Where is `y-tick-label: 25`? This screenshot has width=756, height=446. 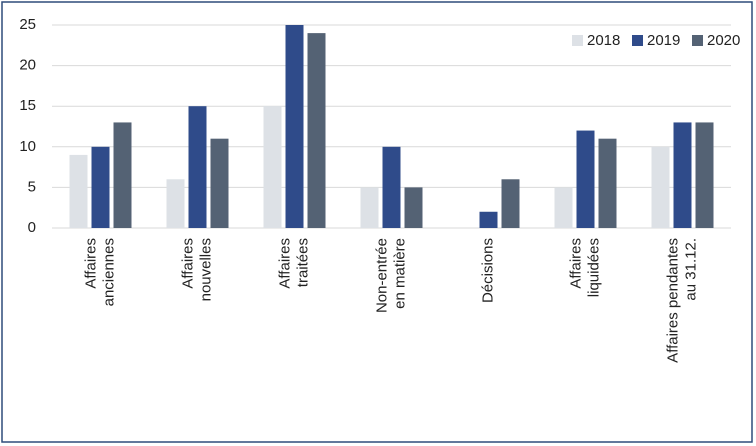
y-tick-label: 25 is located at coordinates (27, 24).